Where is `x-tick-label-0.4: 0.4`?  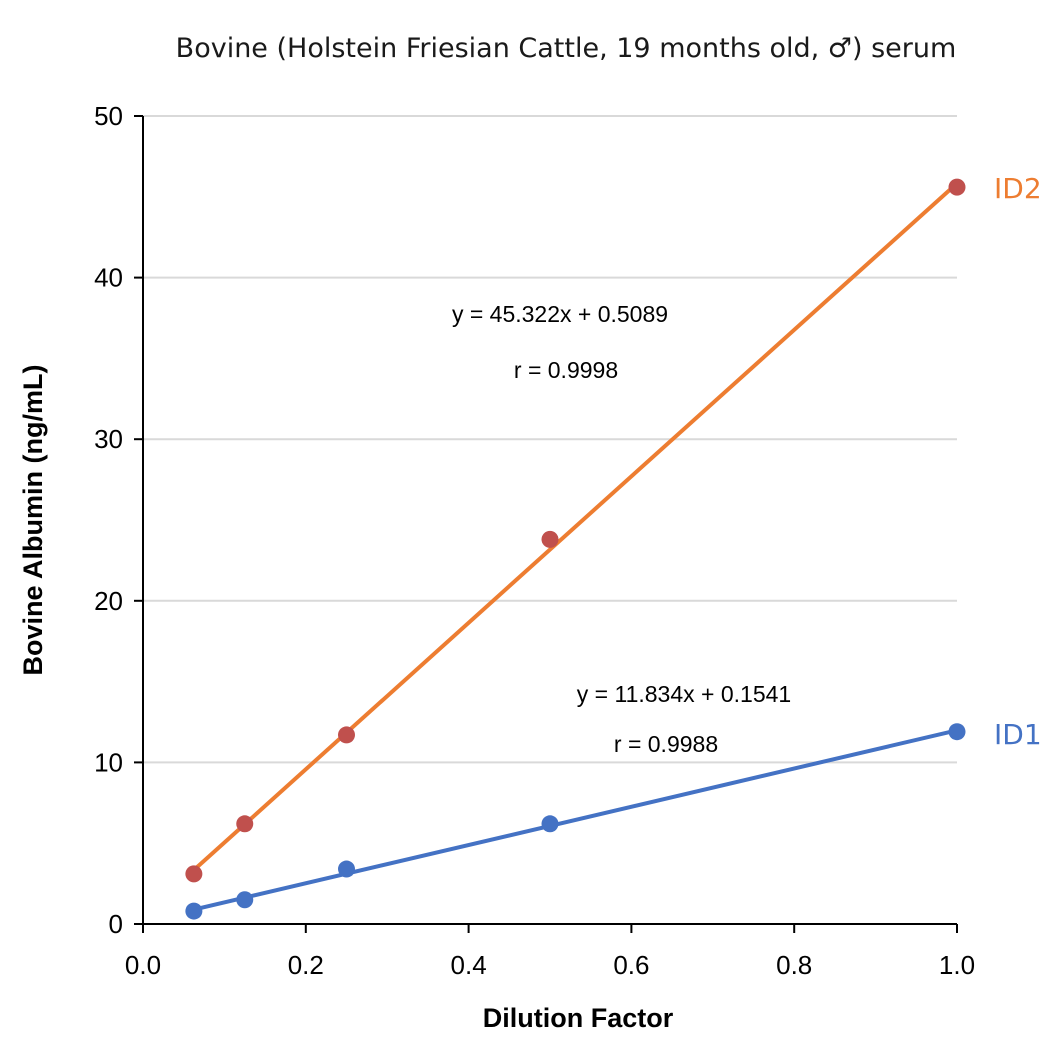
x-tick-label-0.4: 0.4 is located at coordinates (469, 965).